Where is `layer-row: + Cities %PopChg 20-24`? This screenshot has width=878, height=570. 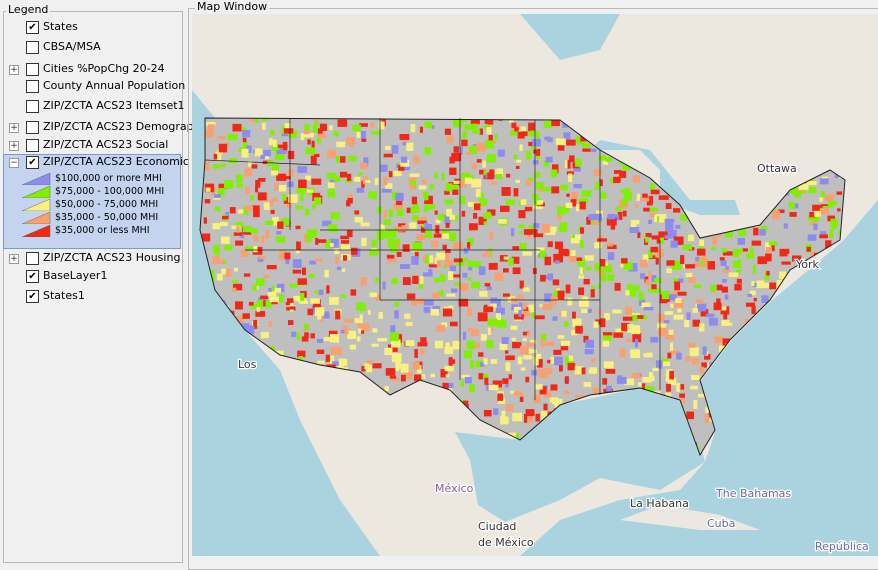
layer-row: + Cities %PopChg 20-24 is located at coordinates (92, 70).